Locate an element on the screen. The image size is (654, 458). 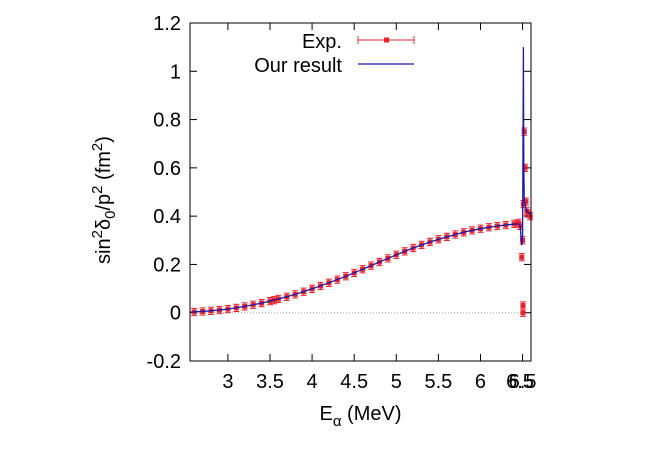
y-axis-label-fm: (fm is located at coordinates (104, 168).